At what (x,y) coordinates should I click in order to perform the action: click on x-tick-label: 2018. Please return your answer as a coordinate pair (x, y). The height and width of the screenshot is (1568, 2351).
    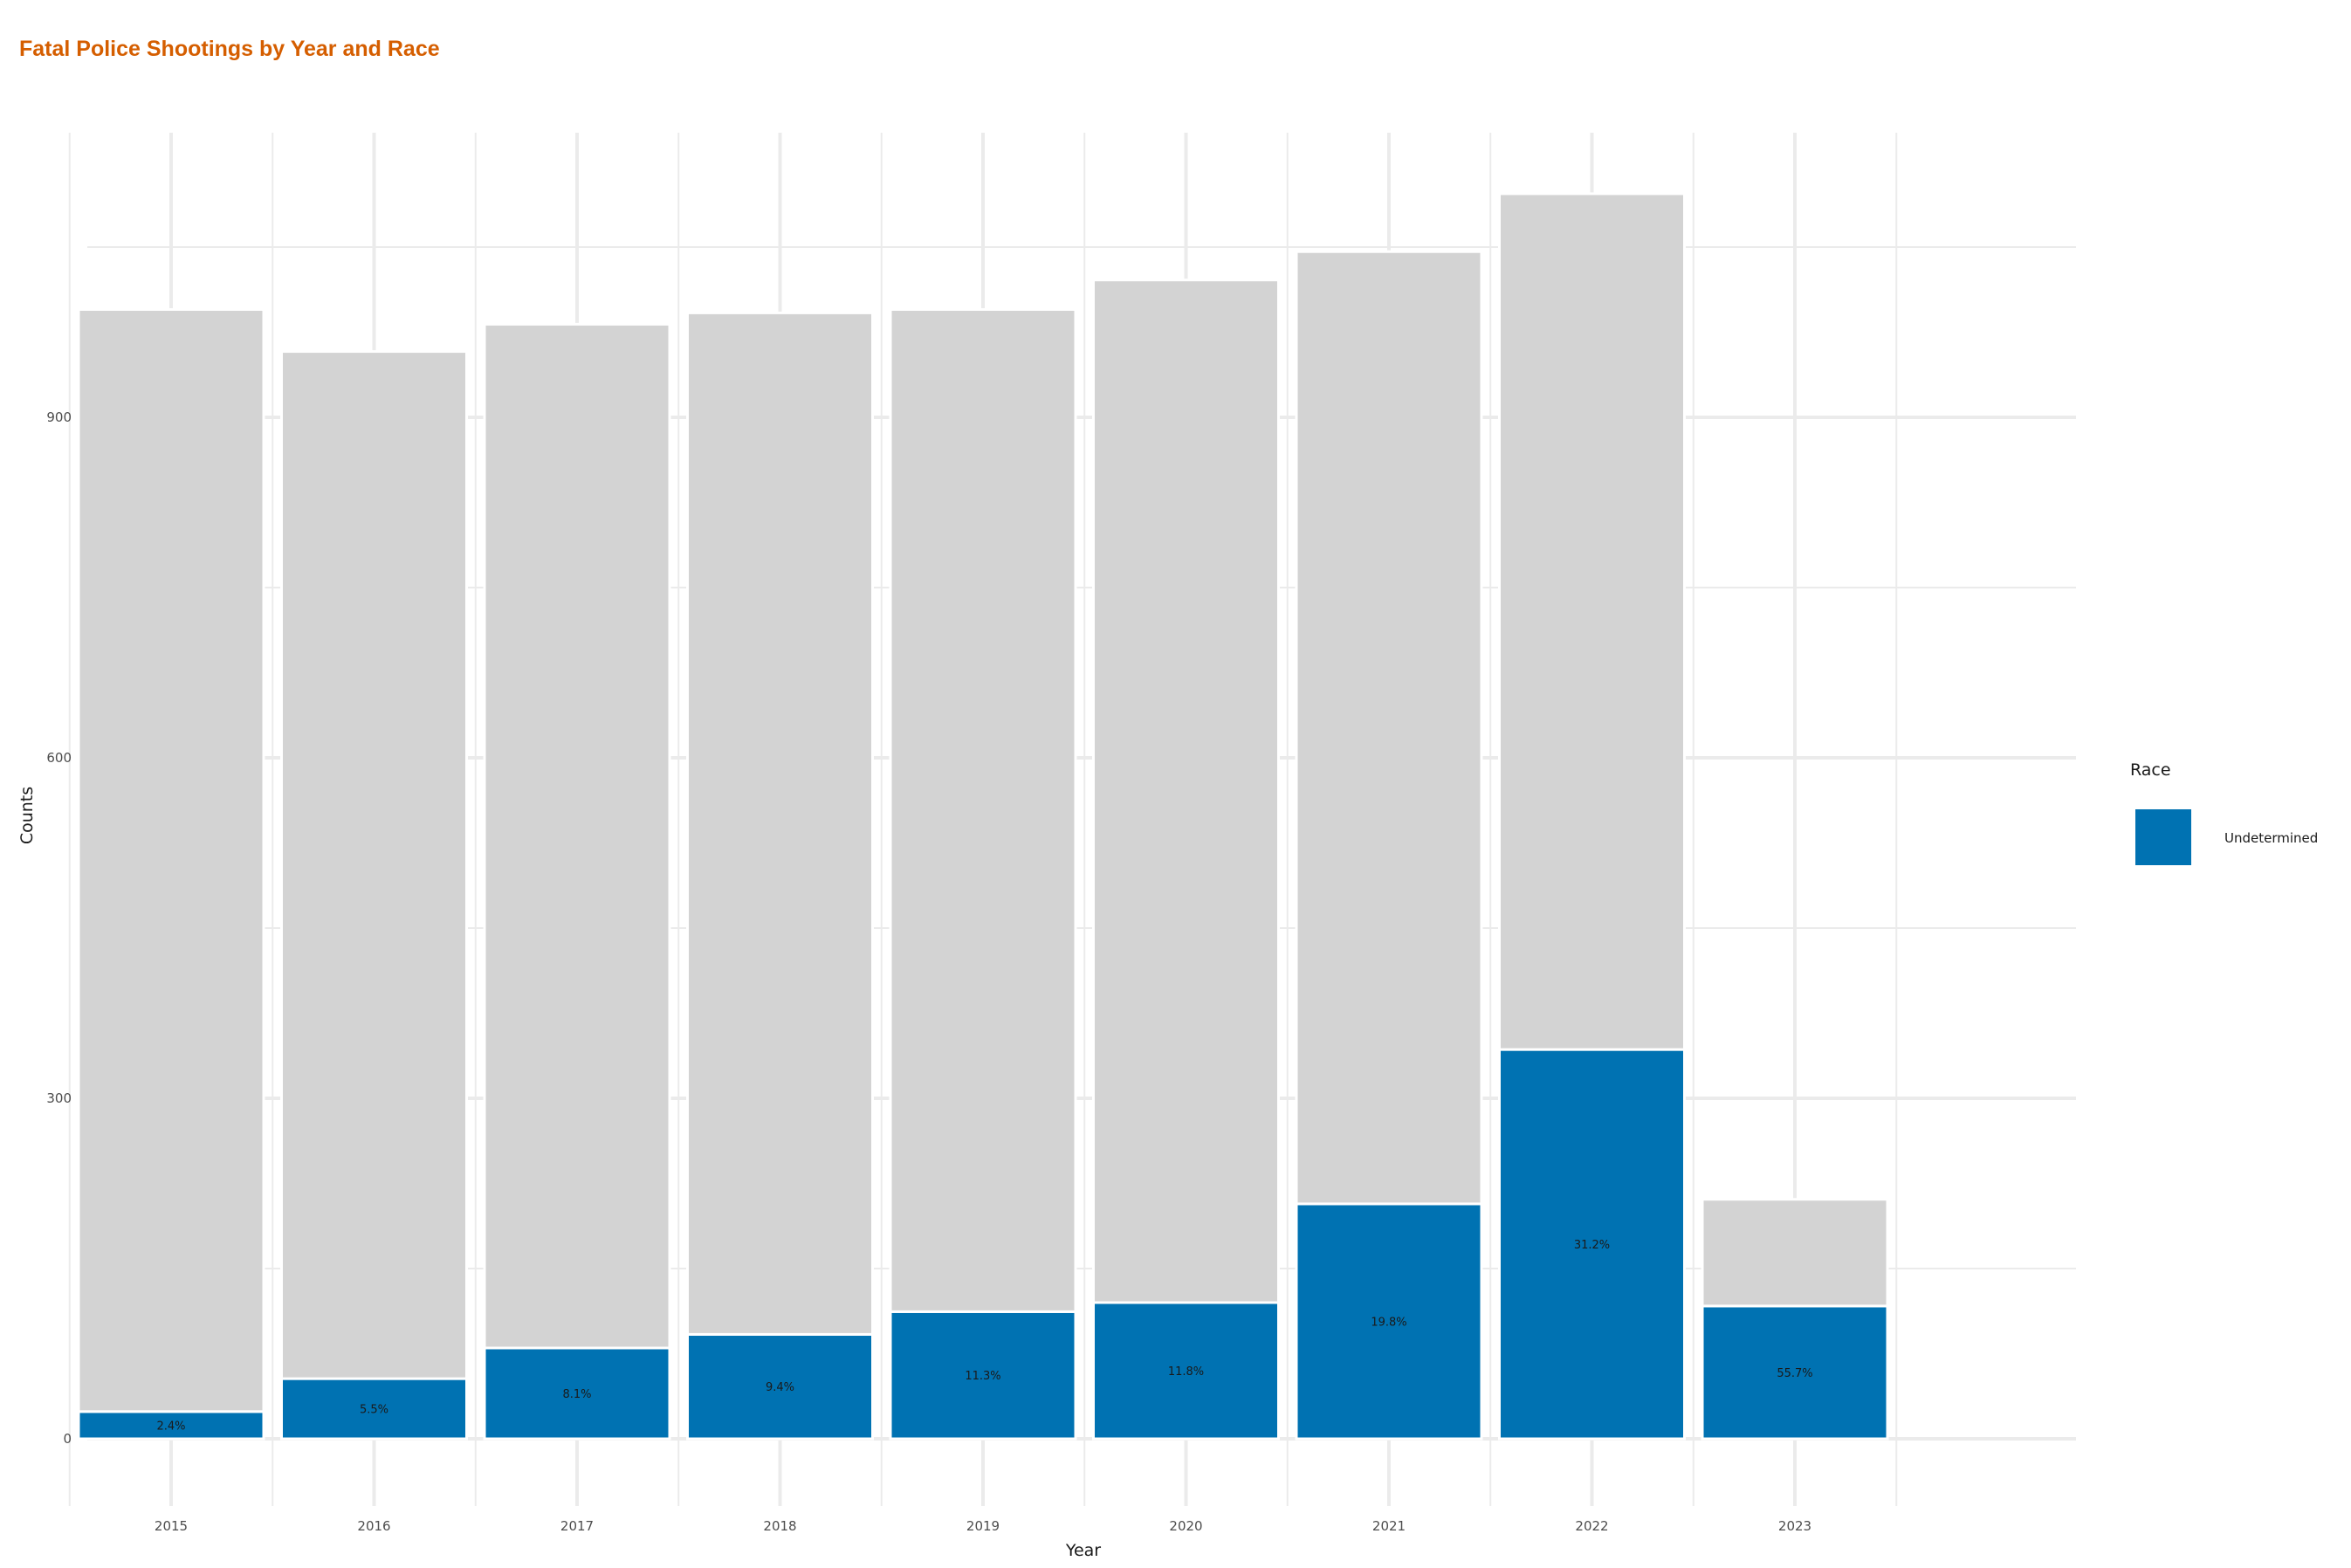
    Looking at the image, I should click on (779, 1526).